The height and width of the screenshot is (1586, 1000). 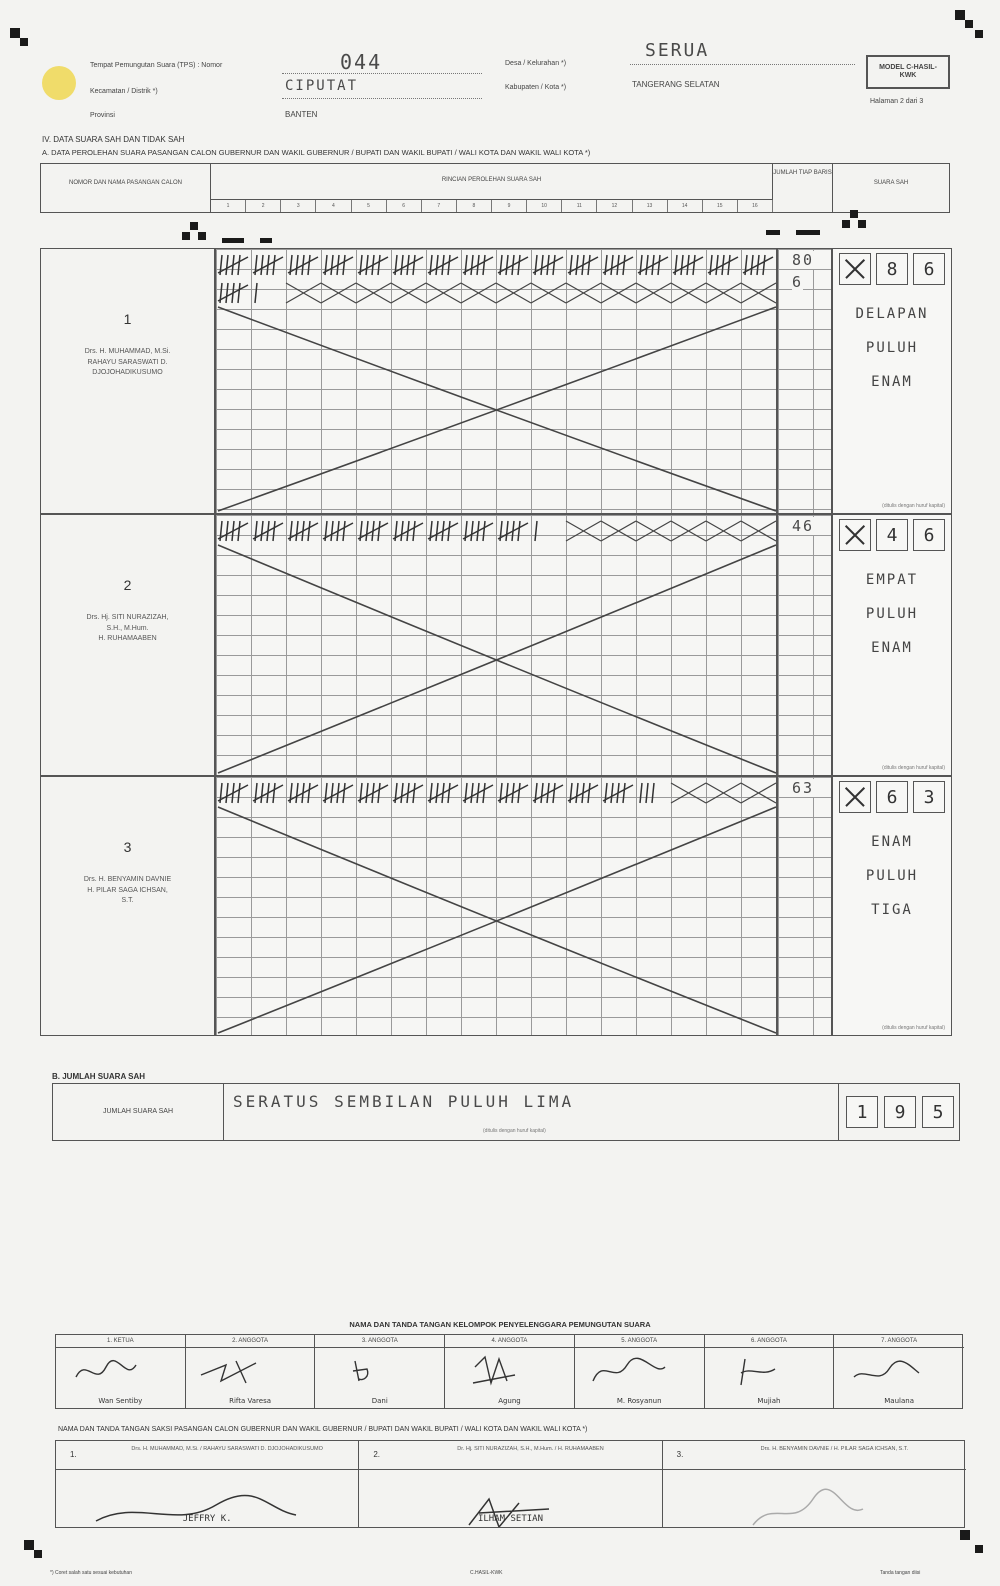 What do you see at coordinates (892, 314) in the screenshot?
I see `valid-votes-word: DELAPAN` at bounding box center [892, 314].